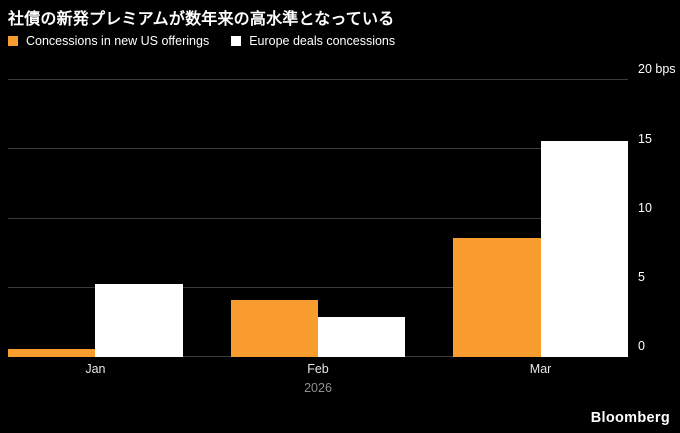 Image resolution: width=680 pixels, height=433 pixels. What do you see at coordinates (540, 369) in the screenshot?
I see `x-tick-label: Mar` at bounding box center [540, 369].